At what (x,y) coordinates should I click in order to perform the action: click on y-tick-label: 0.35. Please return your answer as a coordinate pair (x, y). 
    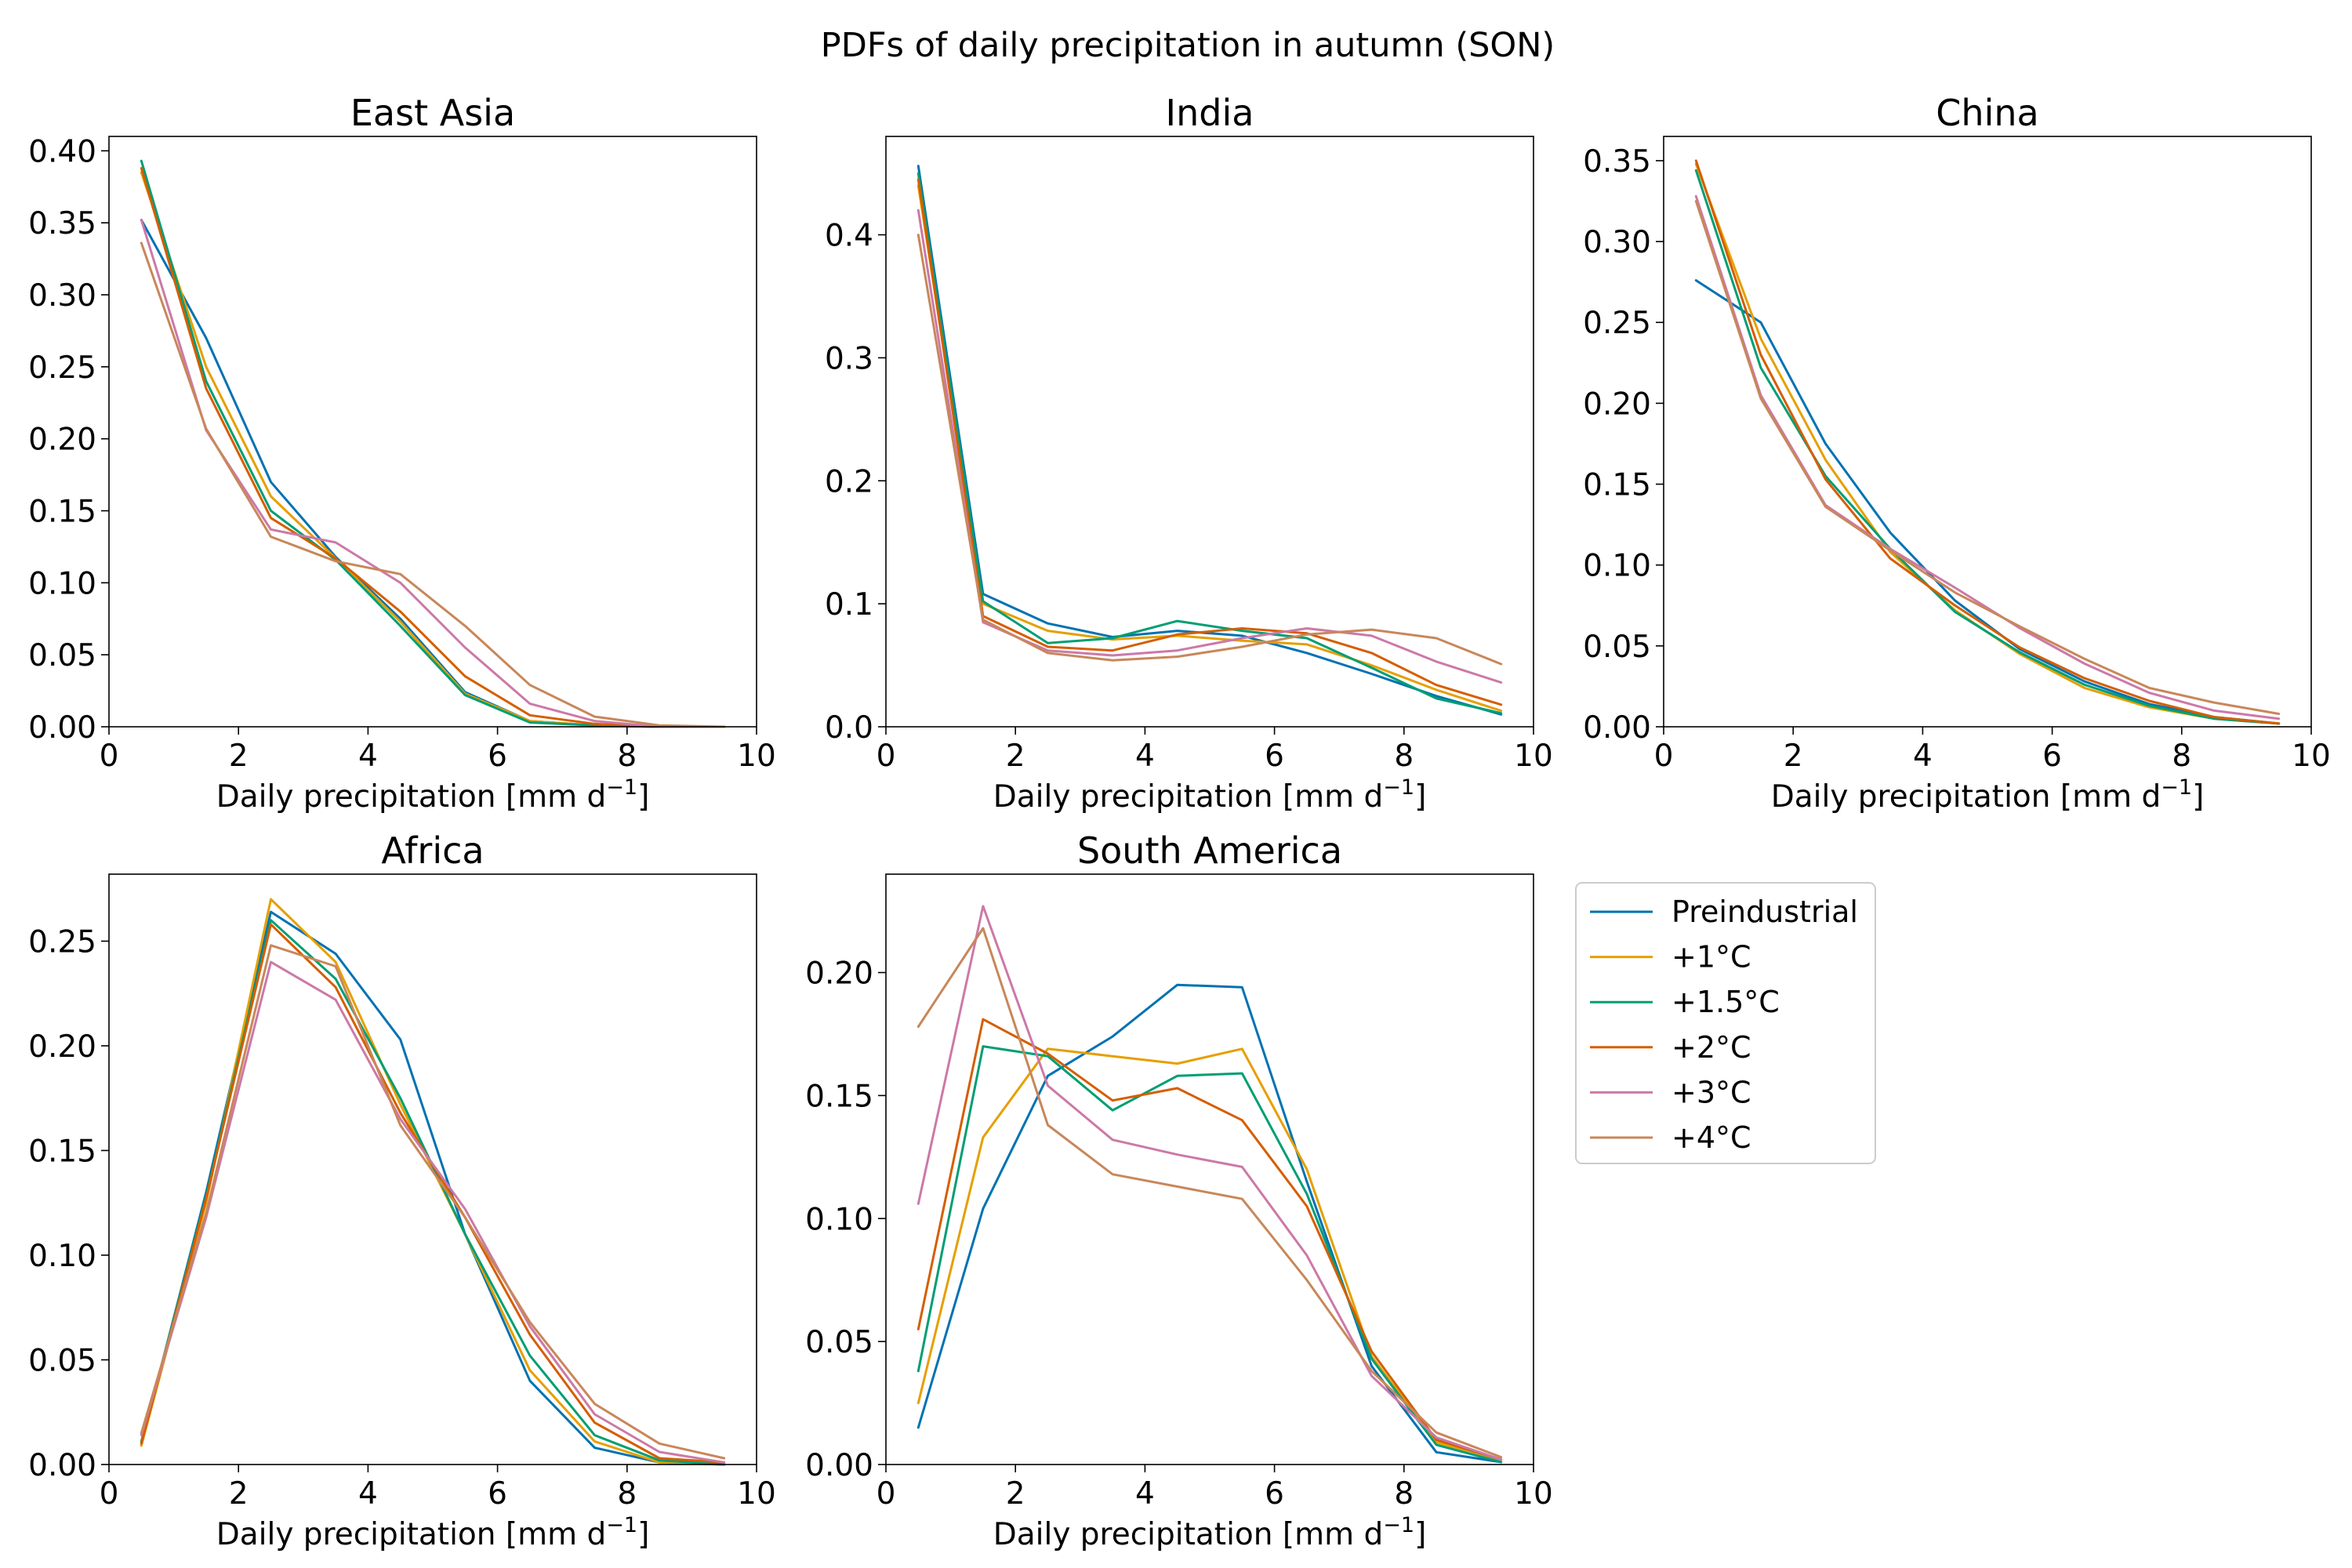
    Looking at the image, I should click on (1617, 162).